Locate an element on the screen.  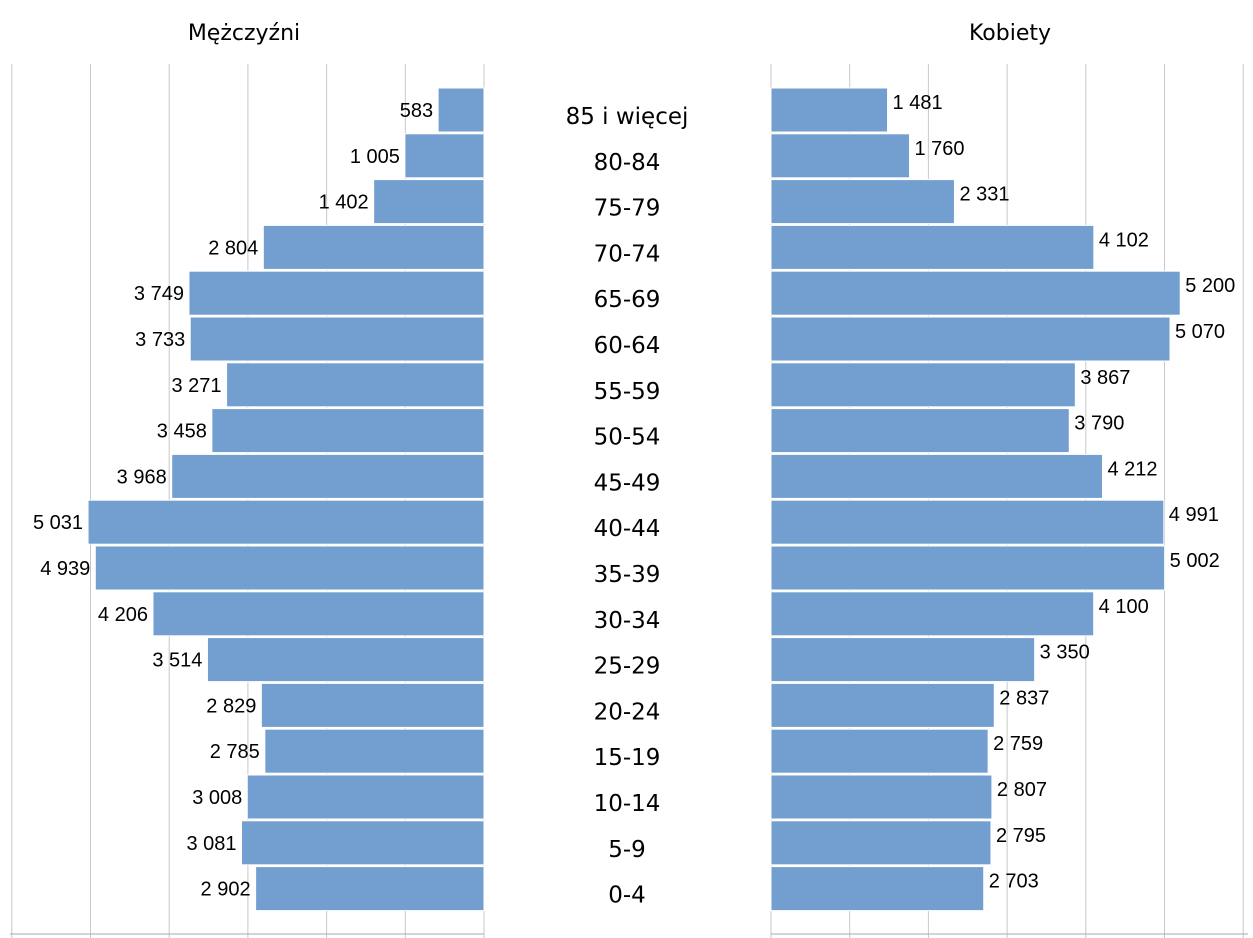
age-group-label: 75-79 is located at coordinates (627, 209).